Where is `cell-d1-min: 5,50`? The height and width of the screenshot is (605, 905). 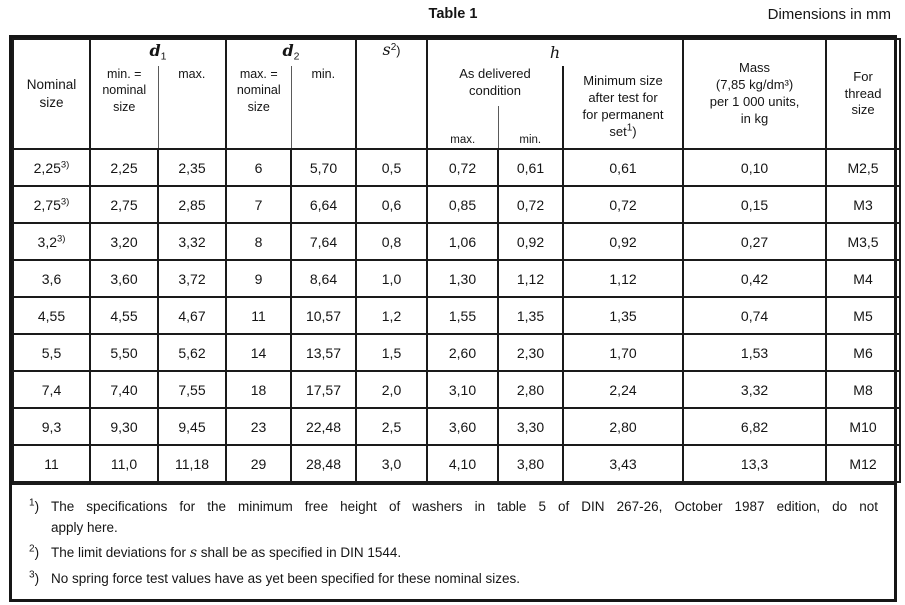 cell-d1-min: 5,50 is located at coordinates (124, 352).